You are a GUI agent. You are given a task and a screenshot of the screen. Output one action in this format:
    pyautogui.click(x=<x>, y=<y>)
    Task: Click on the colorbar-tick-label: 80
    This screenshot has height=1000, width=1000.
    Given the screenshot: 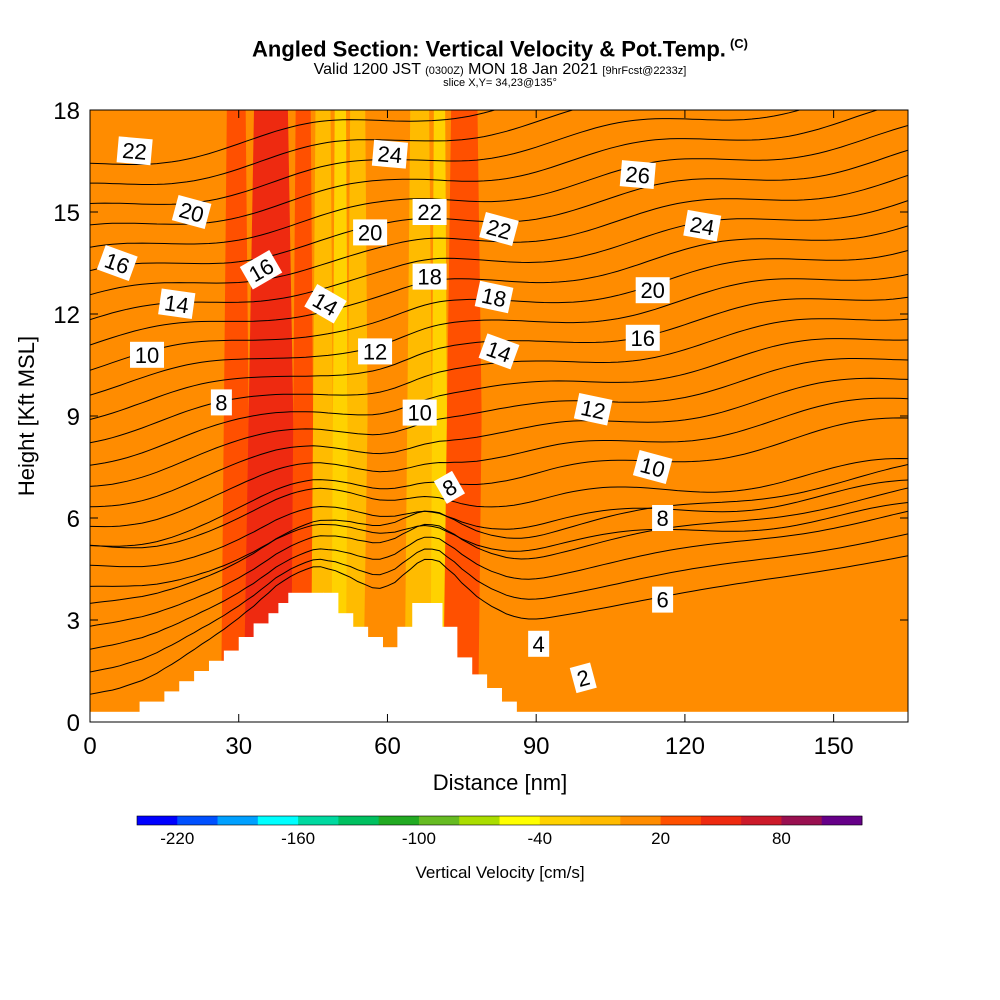 What is the action you would take?
    pyautogui.click(x=781, y=838)
    